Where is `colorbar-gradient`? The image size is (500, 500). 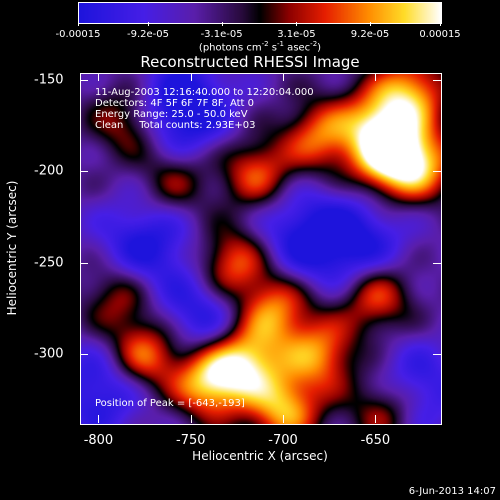 colorbar-gradient is located at coordinates (260, 13).